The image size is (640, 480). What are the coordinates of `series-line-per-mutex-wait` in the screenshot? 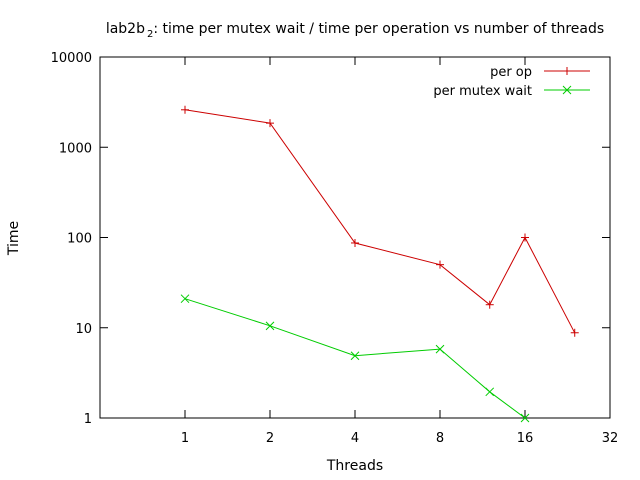 It's located at (355, 358).